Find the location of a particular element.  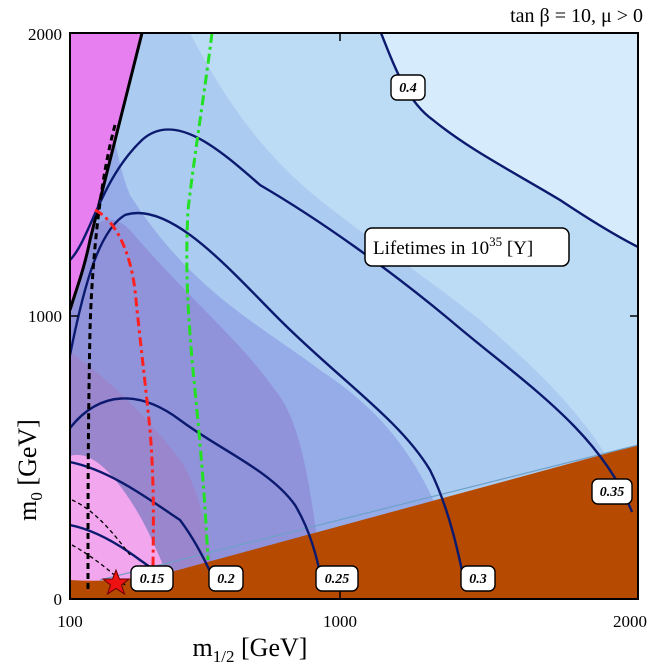

svg-text: 0.4 is located at coordinates (408, 88).